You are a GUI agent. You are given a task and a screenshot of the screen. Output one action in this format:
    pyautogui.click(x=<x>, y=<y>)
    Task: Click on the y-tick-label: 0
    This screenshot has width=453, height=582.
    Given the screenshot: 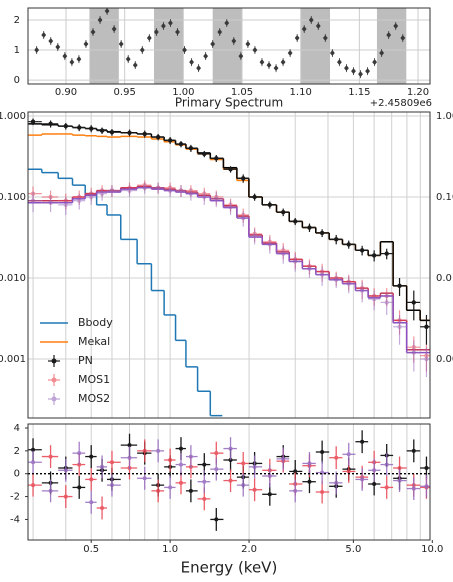 What is the action you would take?
    pyautogui.click(x=17, y=474)
    